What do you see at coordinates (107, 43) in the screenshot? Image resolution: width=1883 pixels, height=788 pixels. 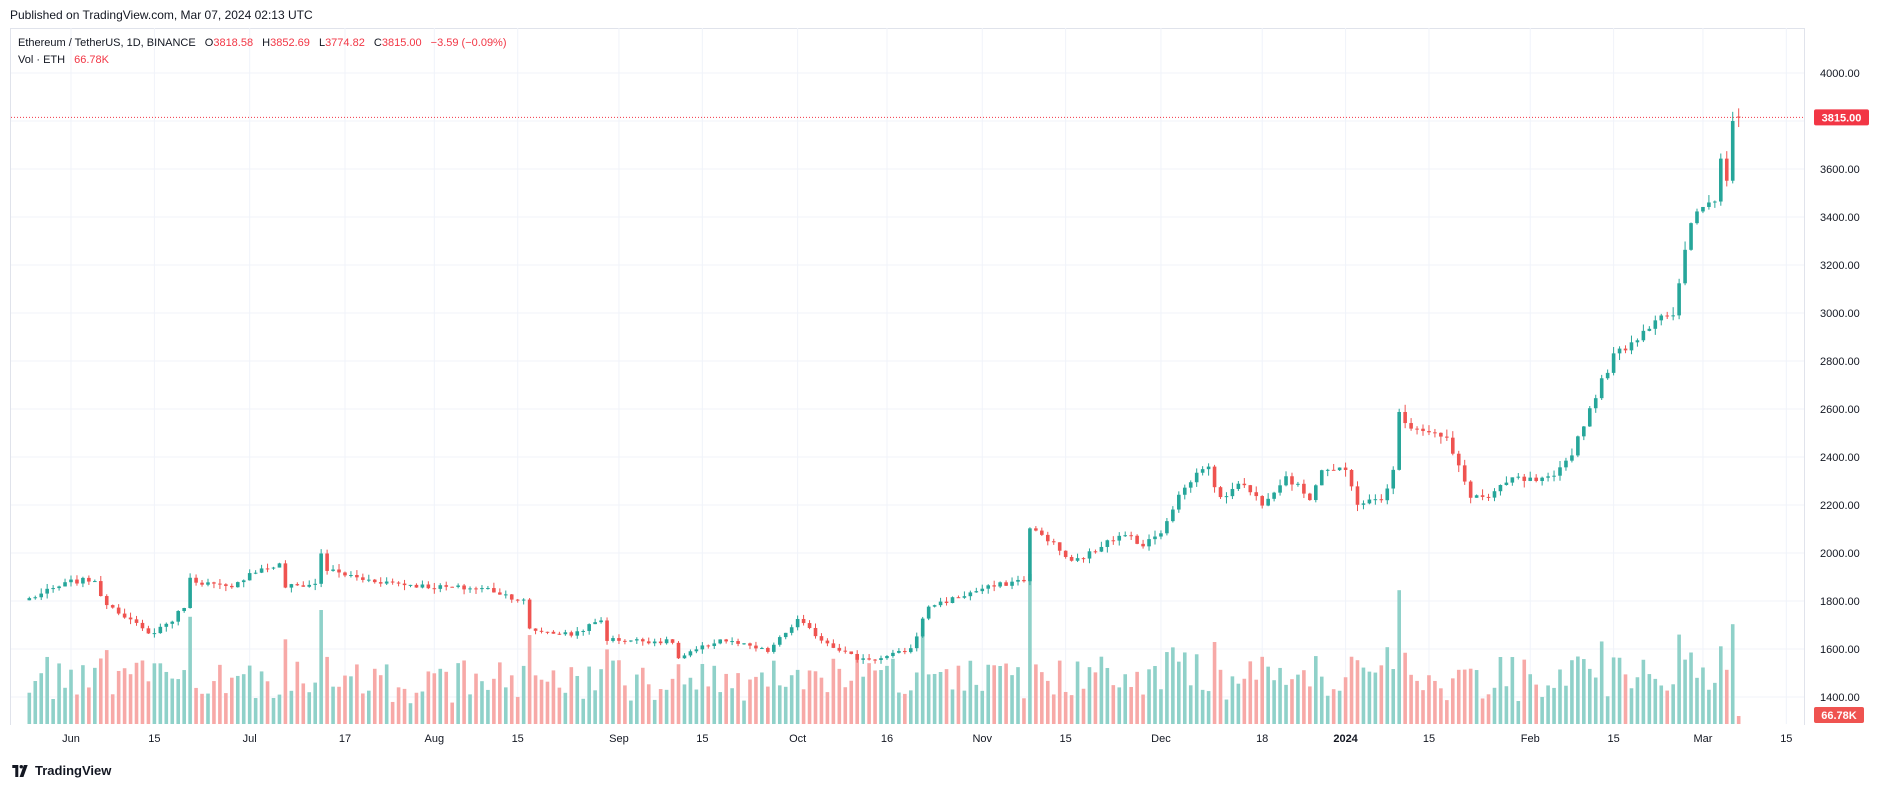 I see `symbol-label: Ethereum / TetherUS, 1D, BINANCE` at bounding box center [107, 43].